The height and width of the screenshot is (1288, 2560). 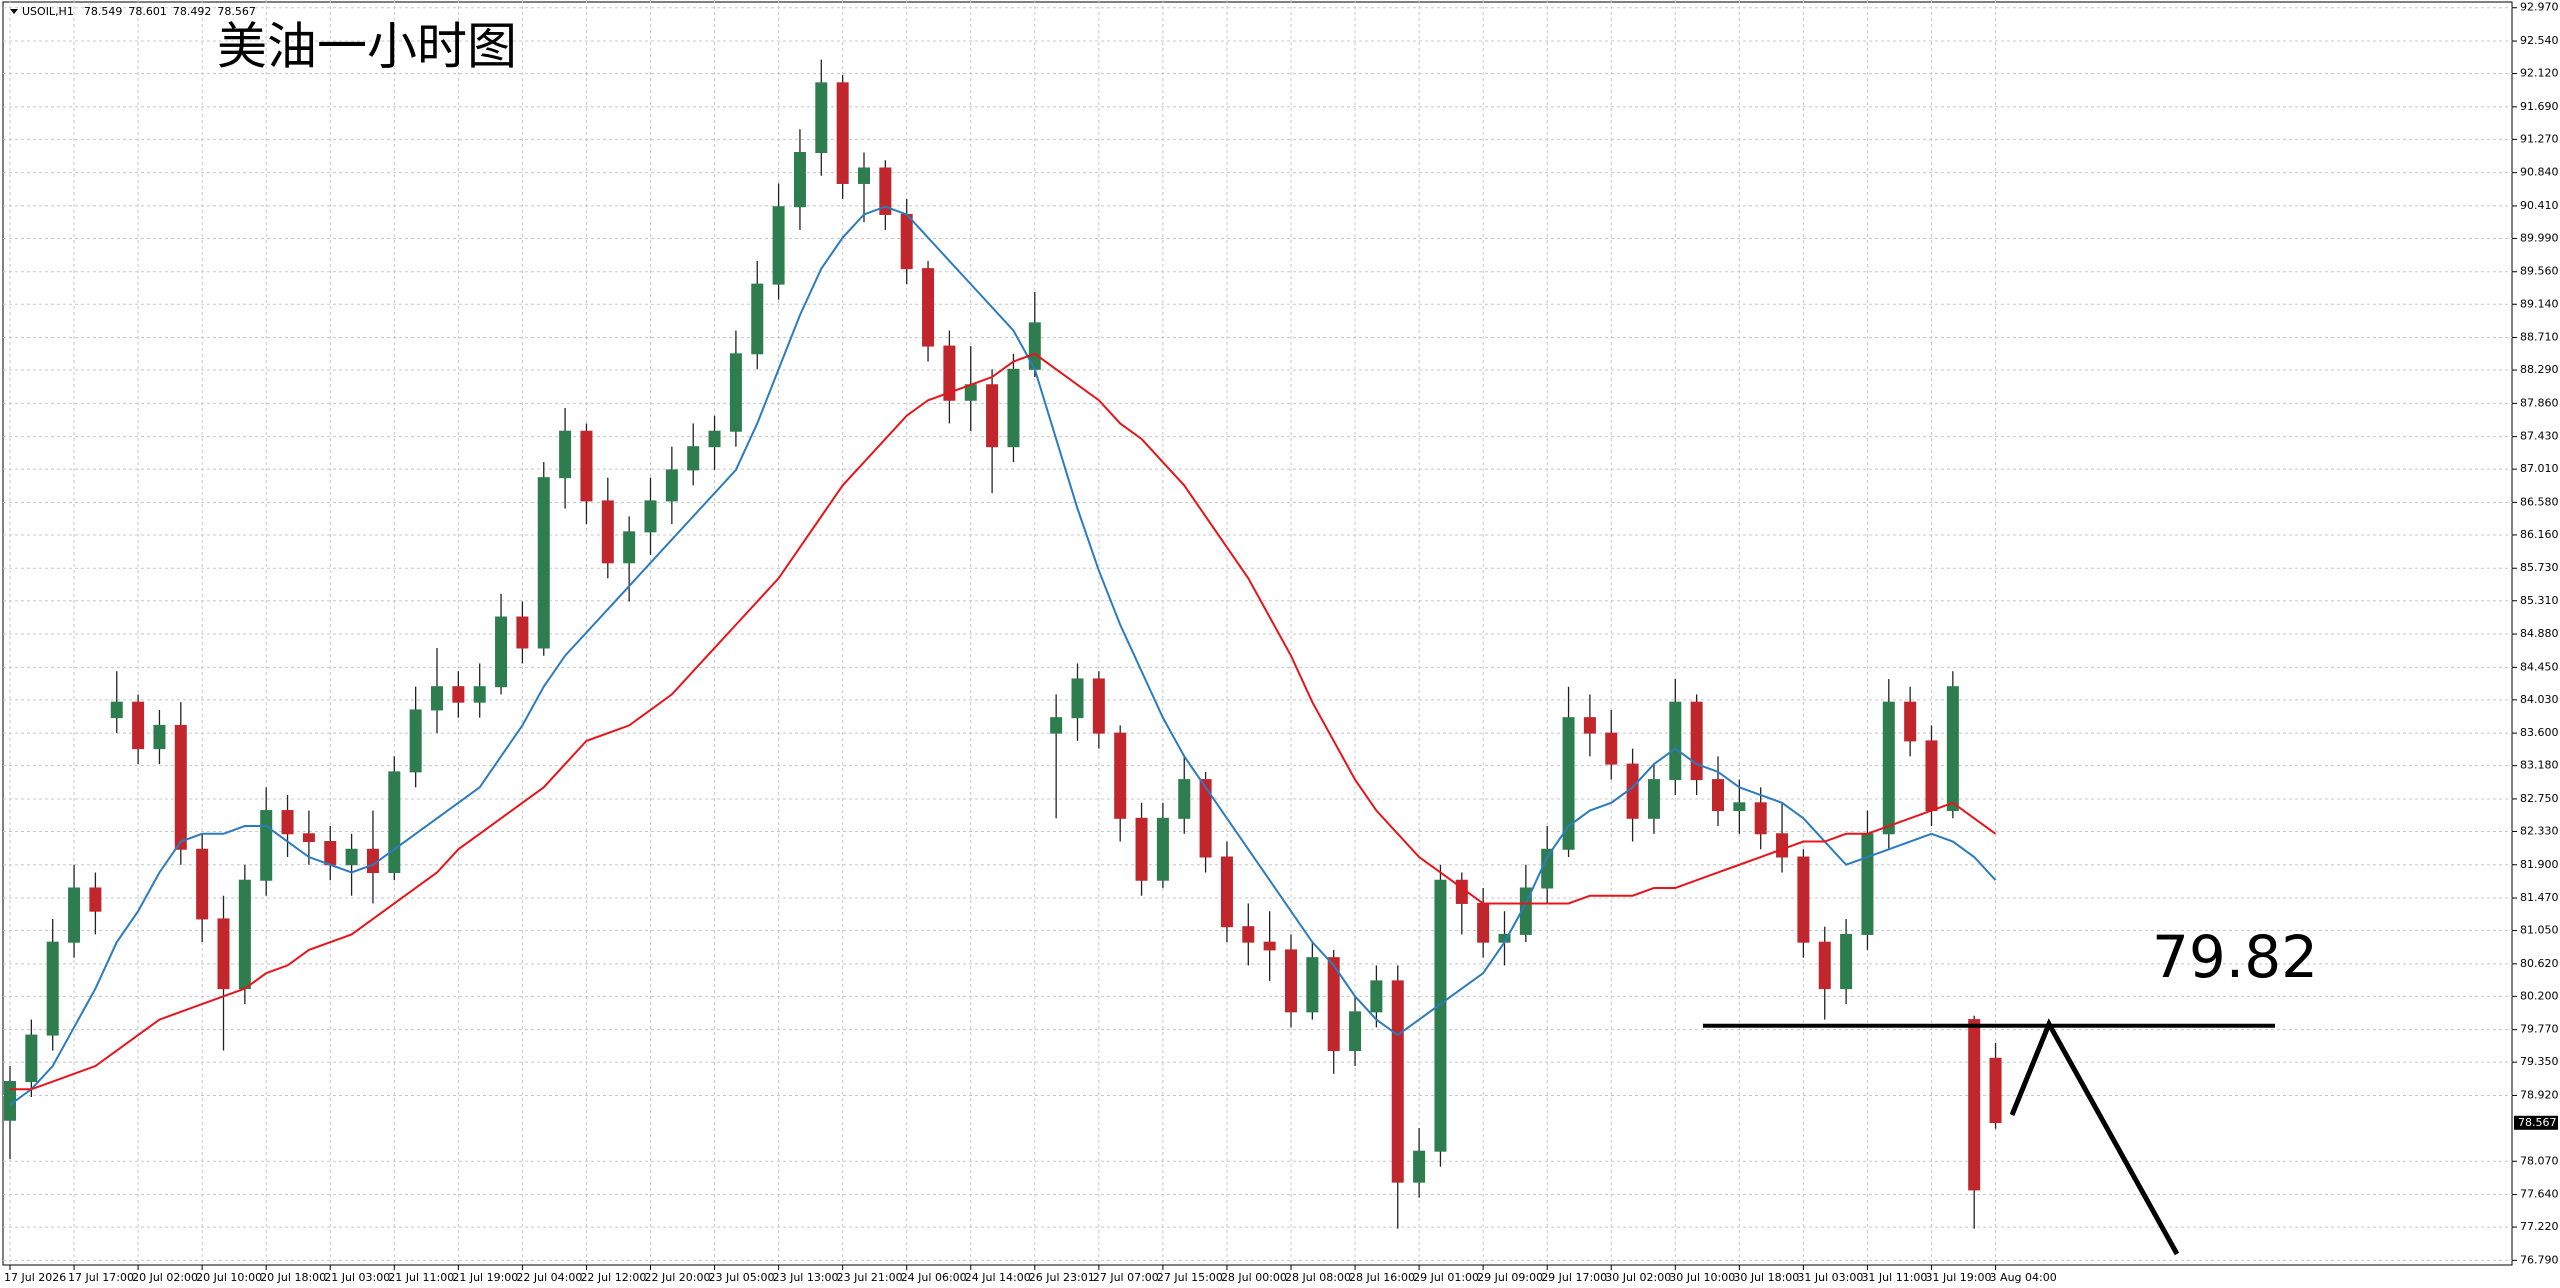 What do you see at coordinates (678, 1277) in the screenshot?
I see `x-tick-label: 22 Jul 20:00` at bounding box center [678, 1277].